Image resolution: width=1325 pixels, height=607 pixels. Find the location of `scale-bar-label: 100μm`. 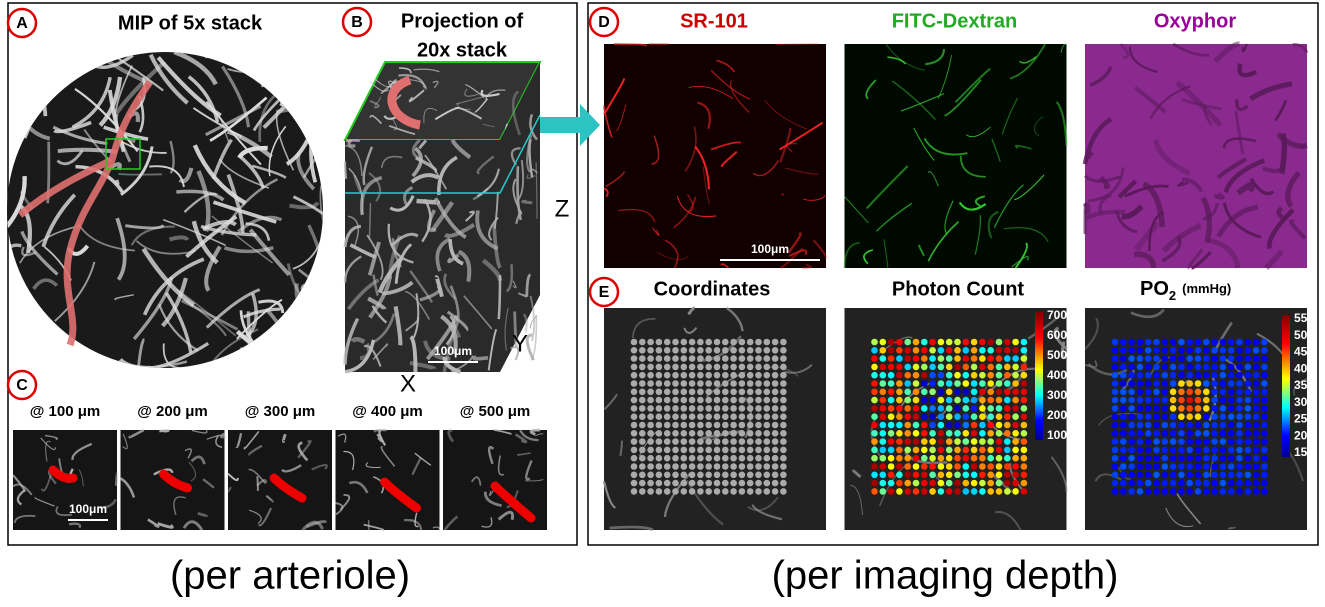

scale-bar-label: 100μm is located at coordinates (453, 351).